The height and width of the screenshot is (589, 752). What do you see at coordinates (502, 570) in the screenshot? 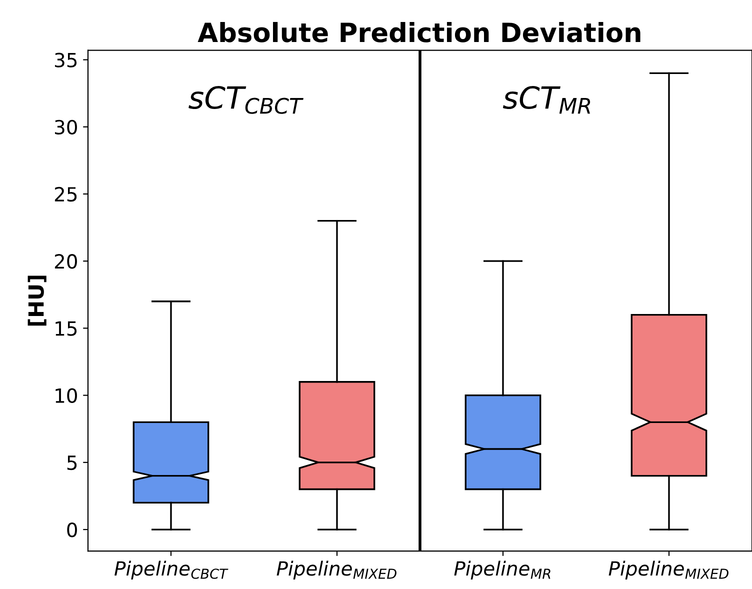
I see `x-tick-label: Pipeline$_{MR}$` at bounding box center [502, 570].